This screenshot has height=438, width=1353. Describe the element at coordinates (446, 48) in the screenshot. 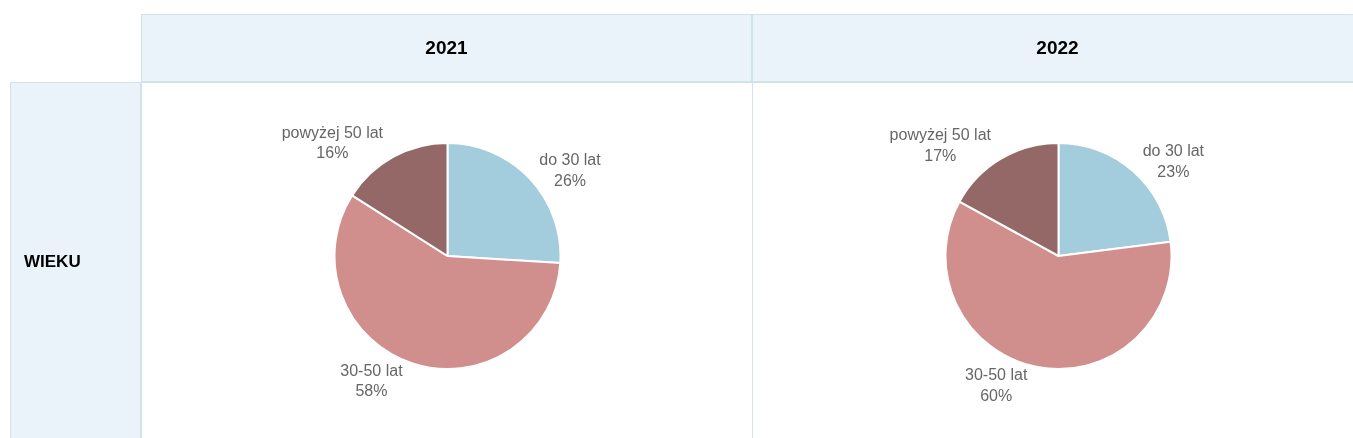

I see `chart-title: 2021` at that location.